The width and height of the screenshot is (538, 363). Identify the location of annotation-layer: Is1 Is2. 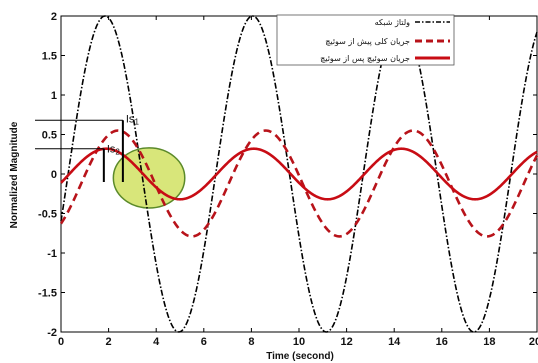
(87, 147).